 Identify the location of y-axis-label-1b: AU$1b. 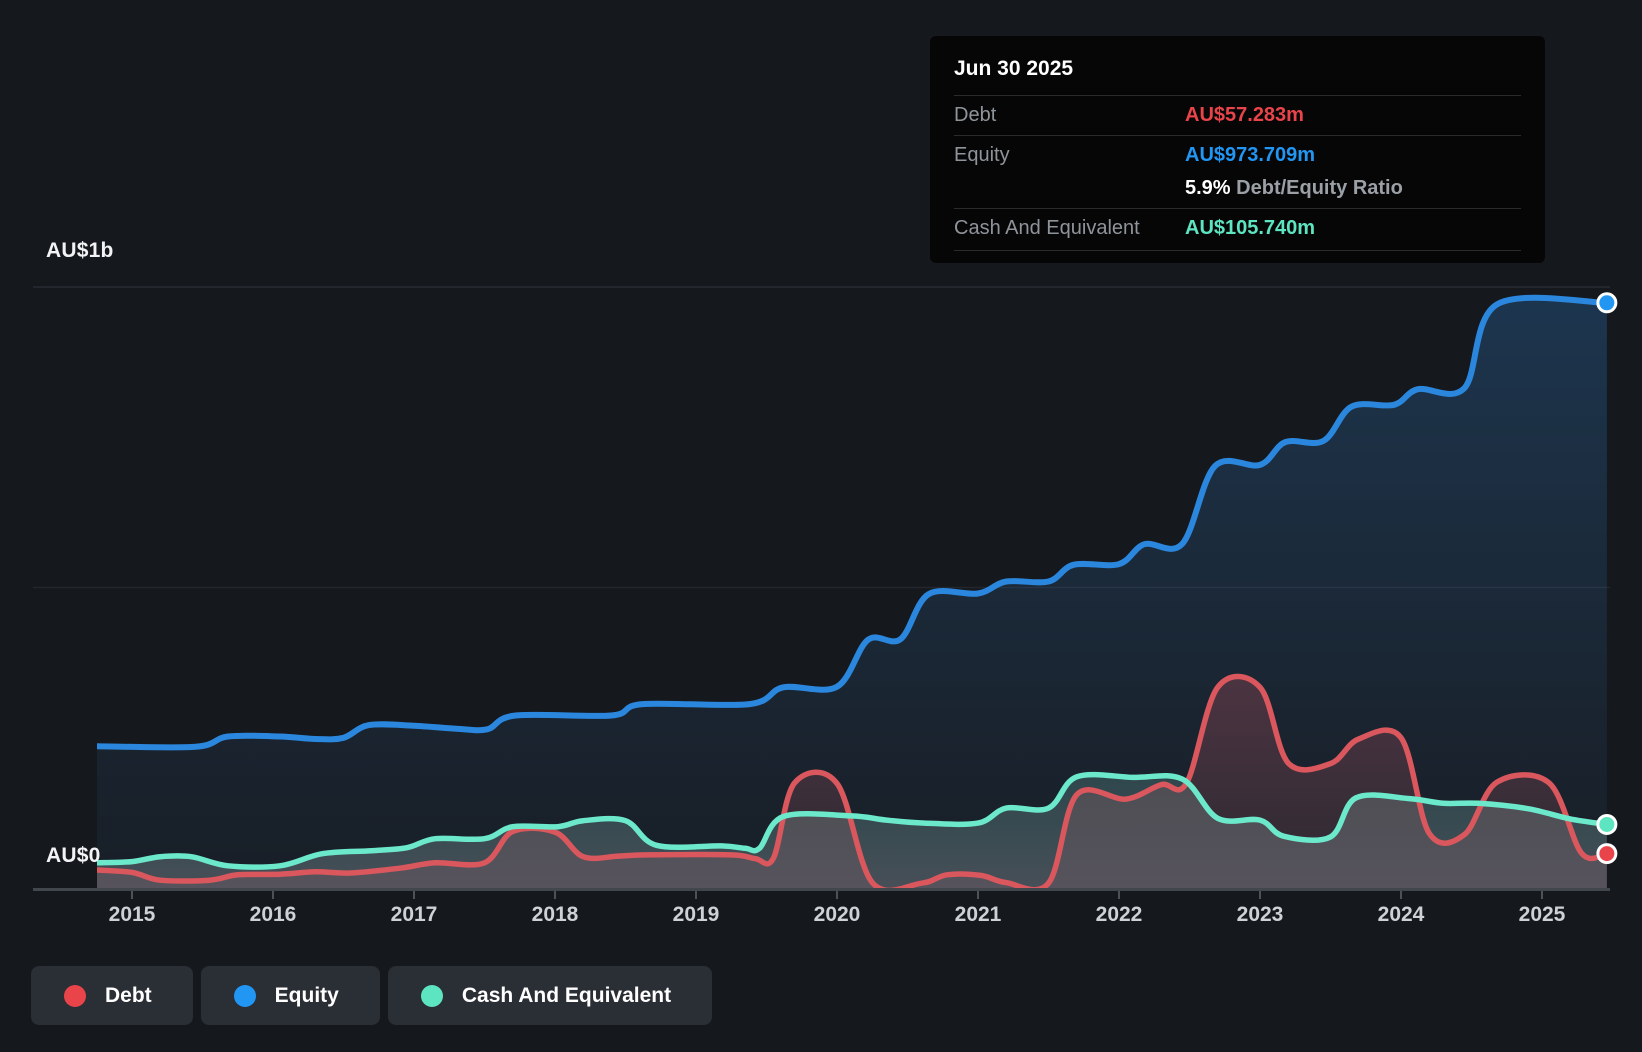
(80, 250).